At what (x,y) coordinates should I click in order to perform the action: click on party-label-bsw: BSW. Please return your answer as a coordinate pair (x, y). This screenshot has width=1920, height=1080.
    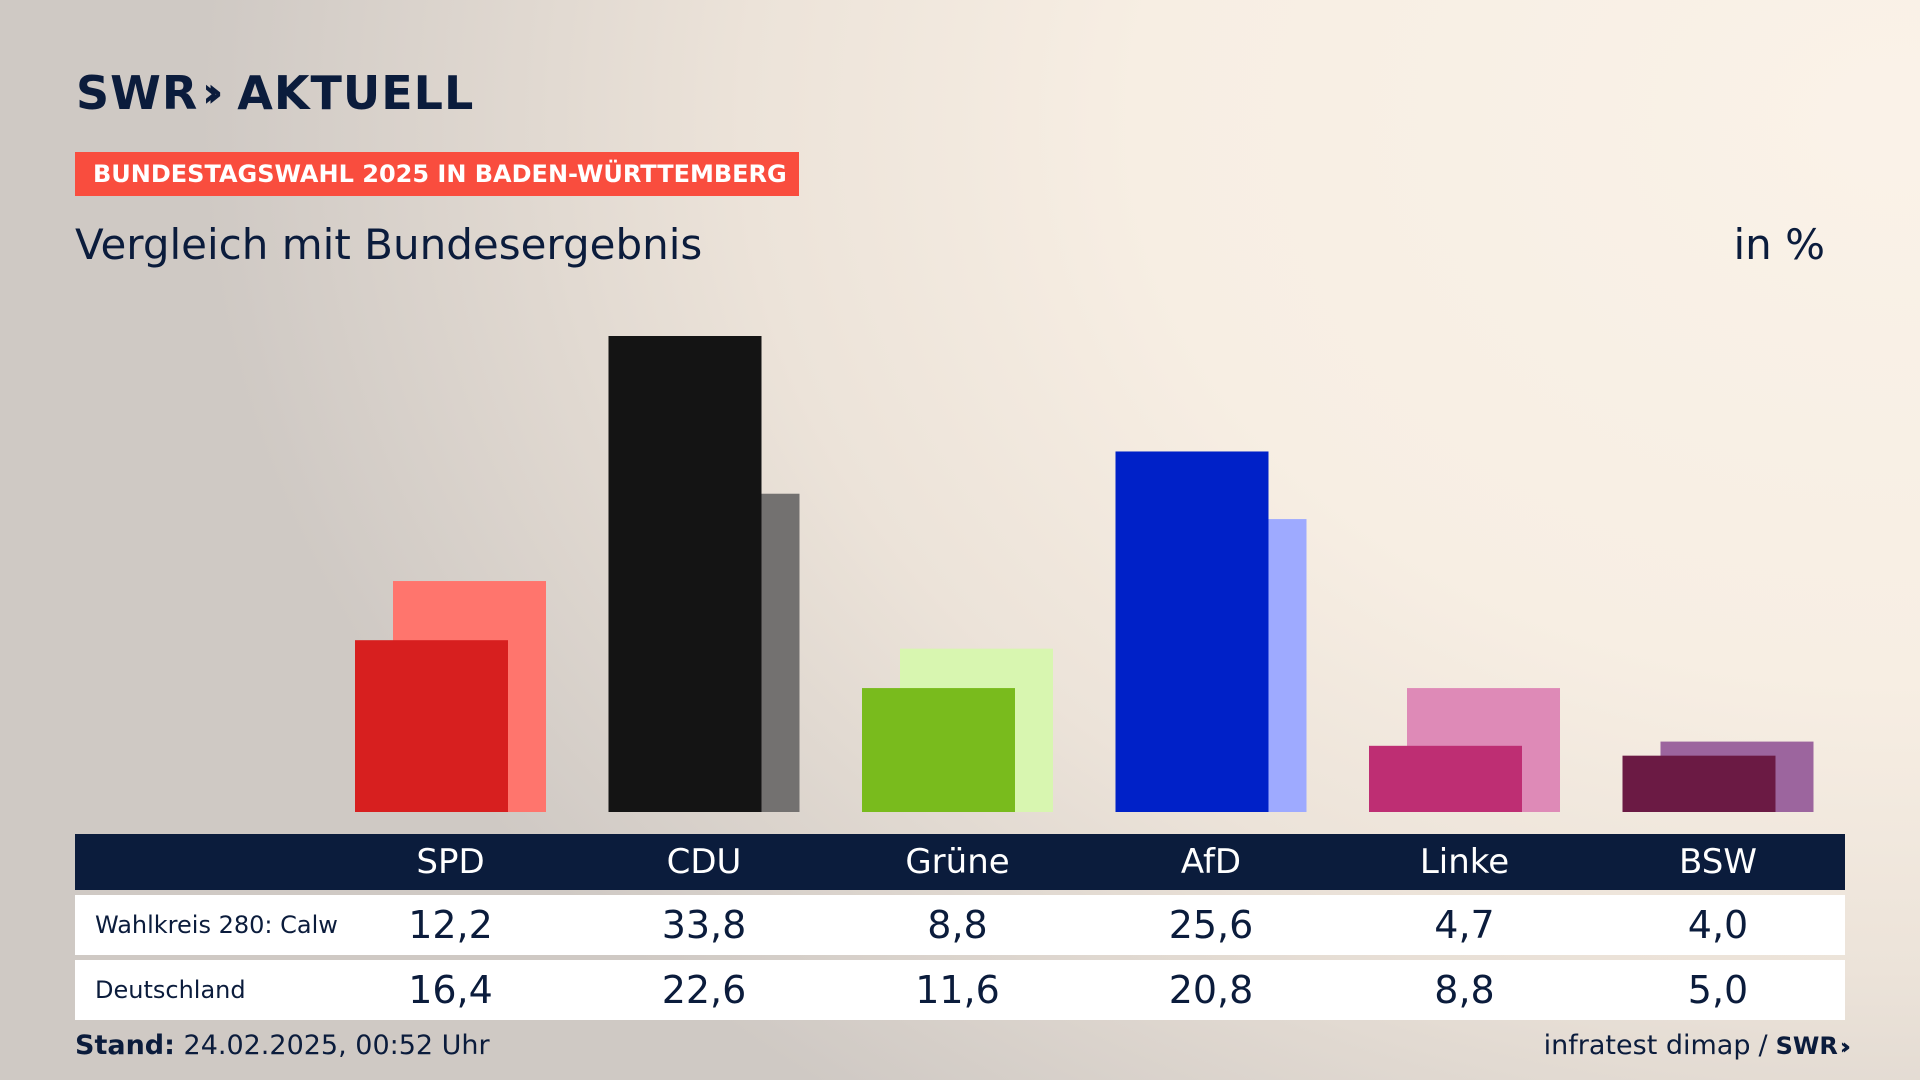
    Looking at the image, I should click on (1718, 862).